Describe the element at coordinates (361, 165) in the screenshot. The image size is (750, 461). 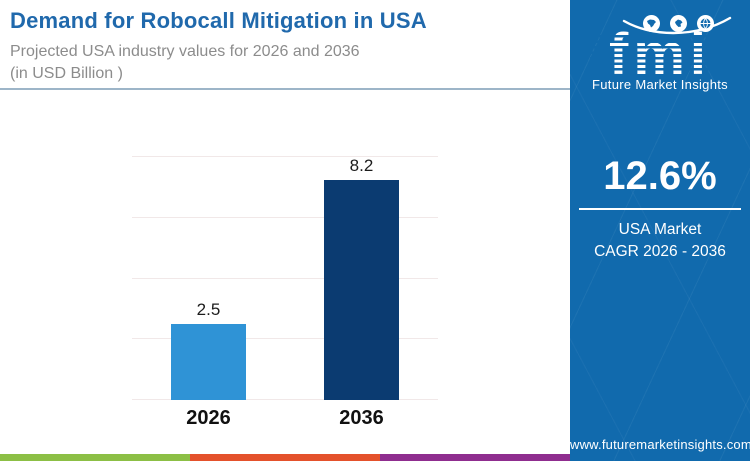
I see `bar-value-label-2036: 8.2` at that location.